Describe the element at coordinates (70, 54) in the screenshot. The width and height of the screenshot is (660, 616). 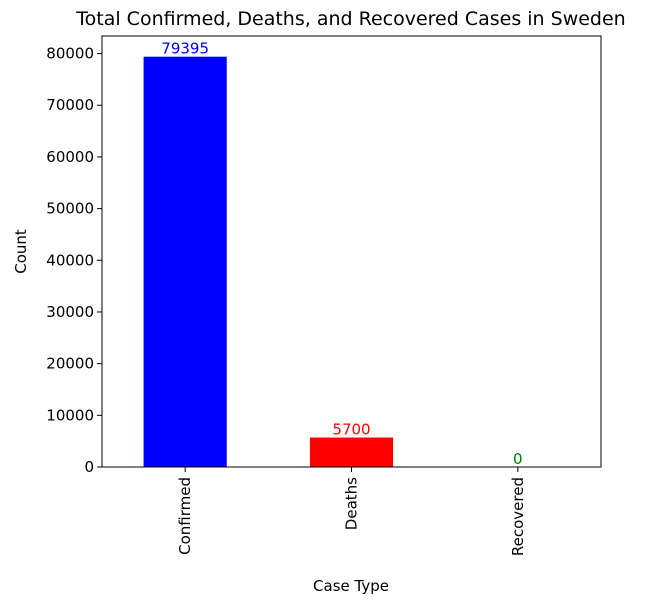
I see `y-tick-label: 80000` at that location.